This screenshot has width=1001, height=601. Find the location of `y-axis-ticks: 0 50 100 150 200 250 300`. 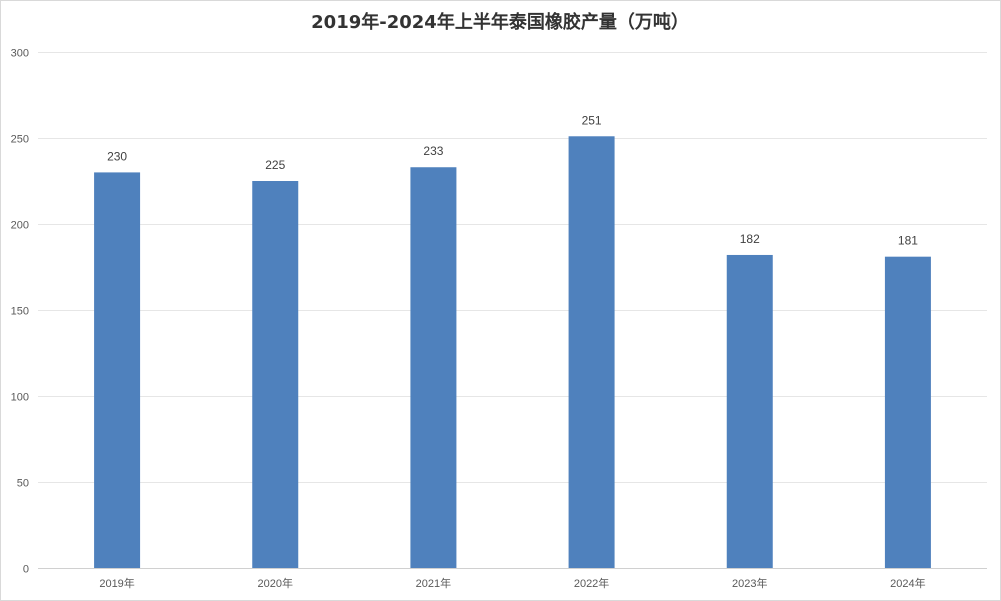

y-axis-ticks: 0 50 100 150 200 250 300 is located at coordinates (20, 312).